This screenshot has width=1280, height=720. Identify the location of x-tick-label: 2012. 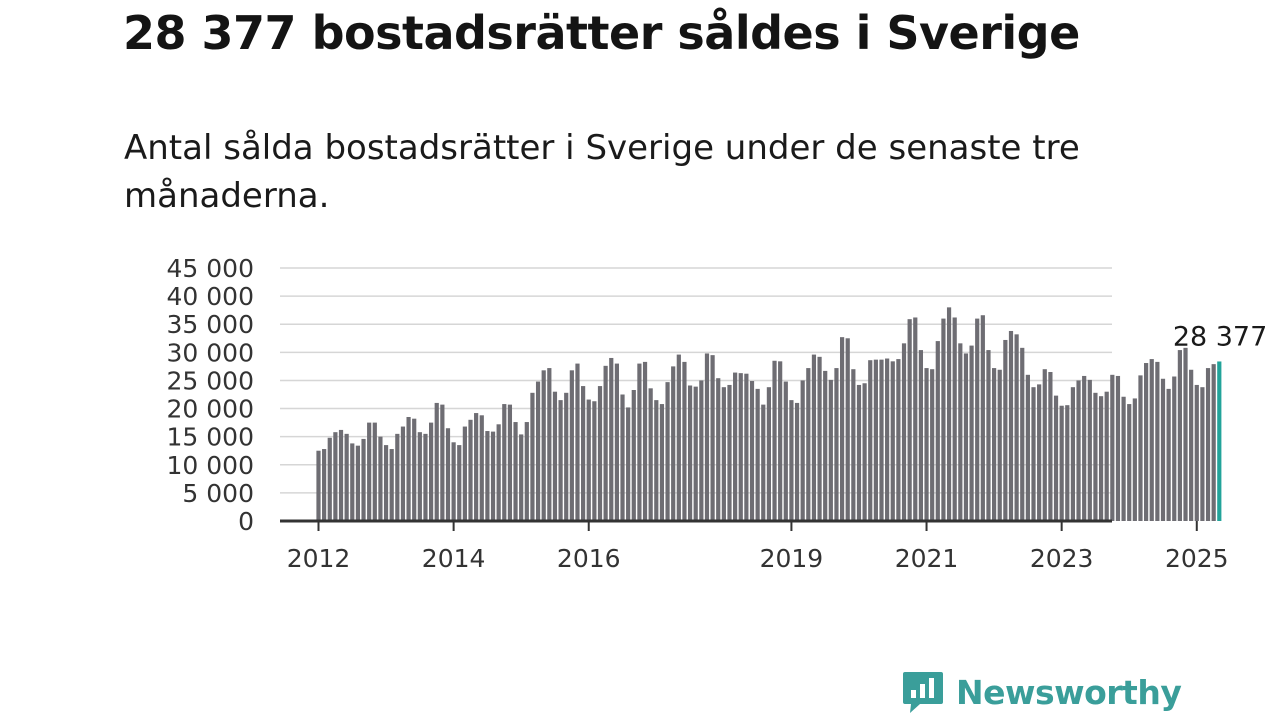
(319, 558).